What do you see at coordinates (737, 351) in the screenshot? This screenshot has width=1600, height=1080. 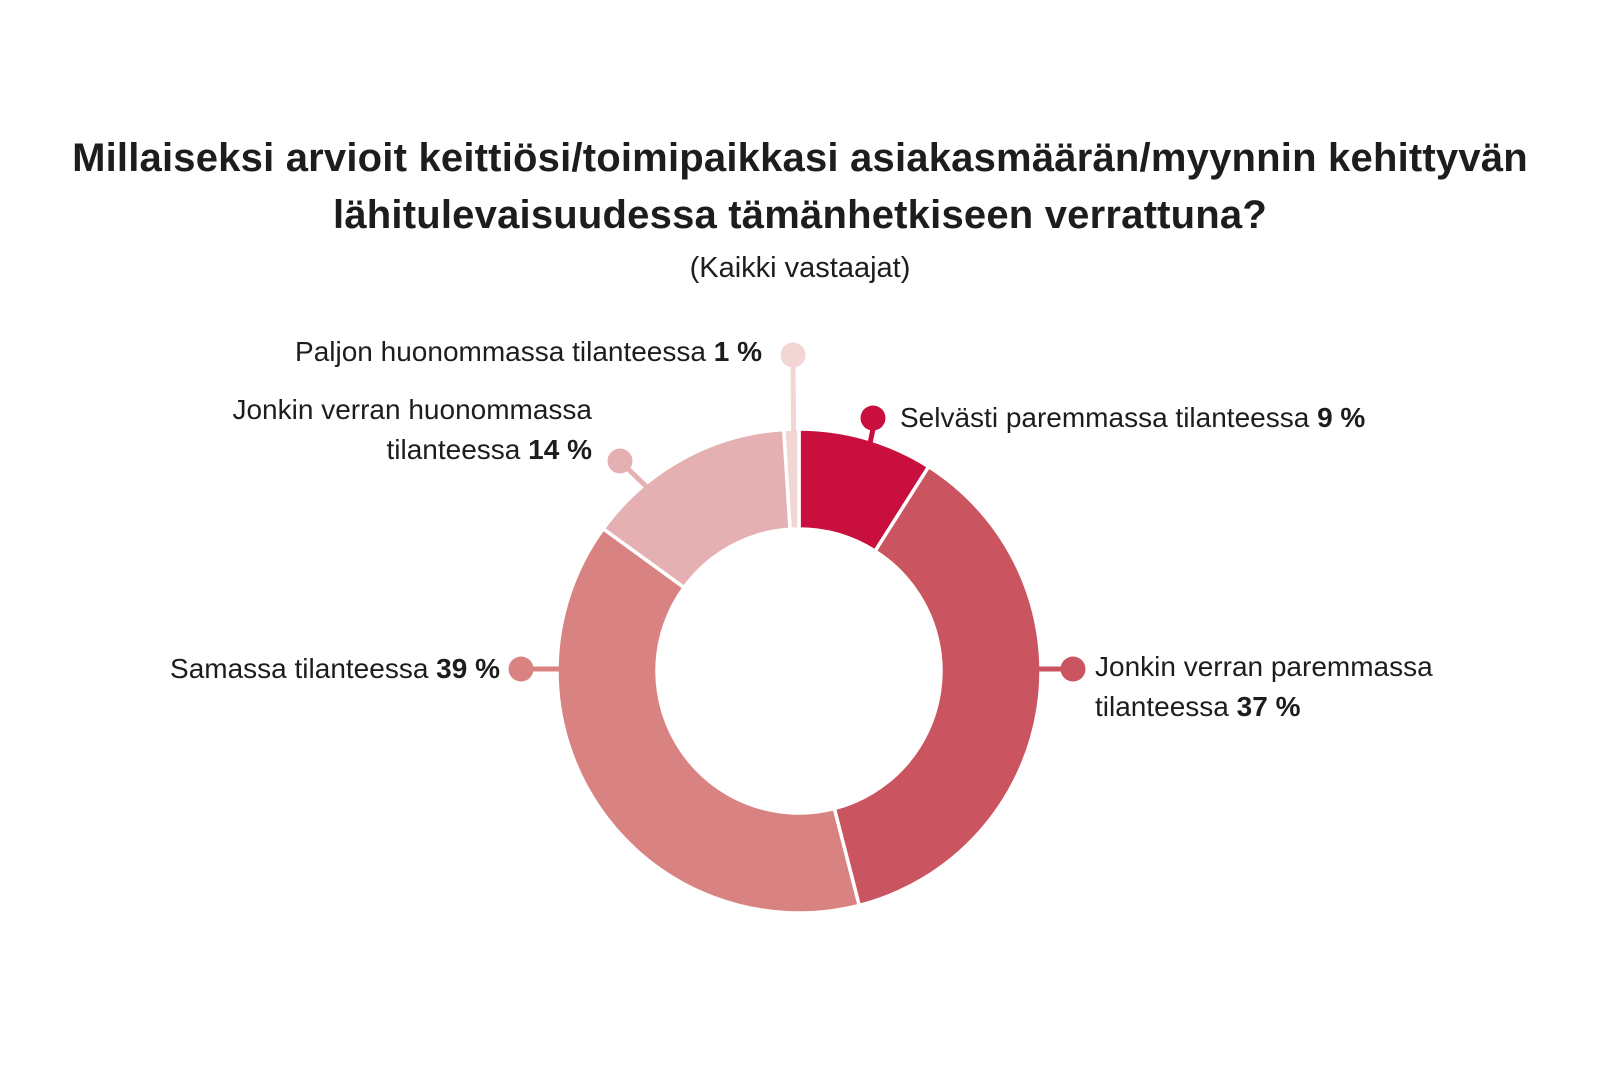 I see `segment-value: 1 %` at bounding box center [737, 351].